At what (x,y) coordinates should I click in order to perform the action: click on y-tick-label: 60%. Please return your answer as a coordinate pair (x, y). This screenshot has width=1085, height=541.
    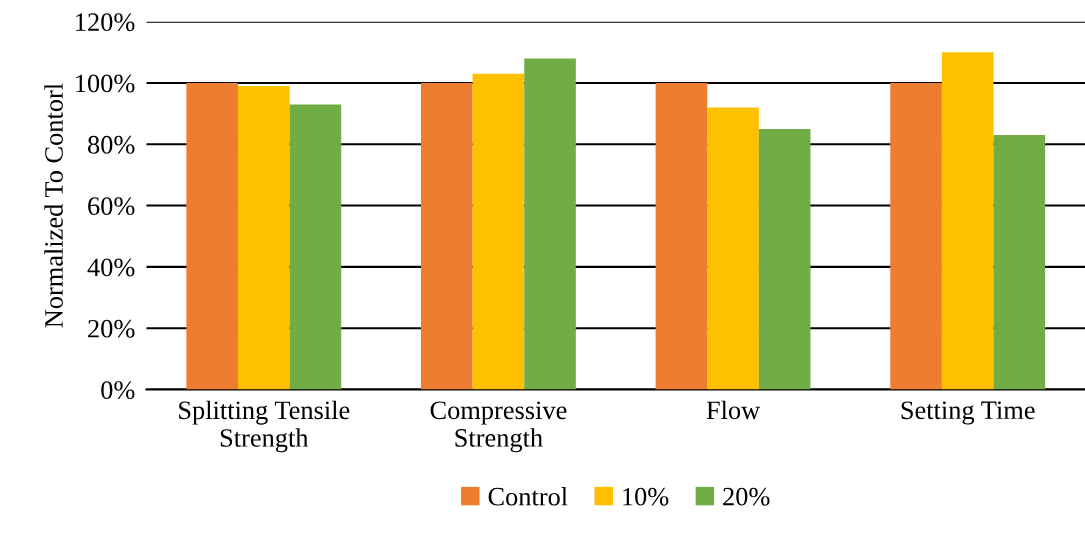
    Looking at the image, I should click on (111, 206).